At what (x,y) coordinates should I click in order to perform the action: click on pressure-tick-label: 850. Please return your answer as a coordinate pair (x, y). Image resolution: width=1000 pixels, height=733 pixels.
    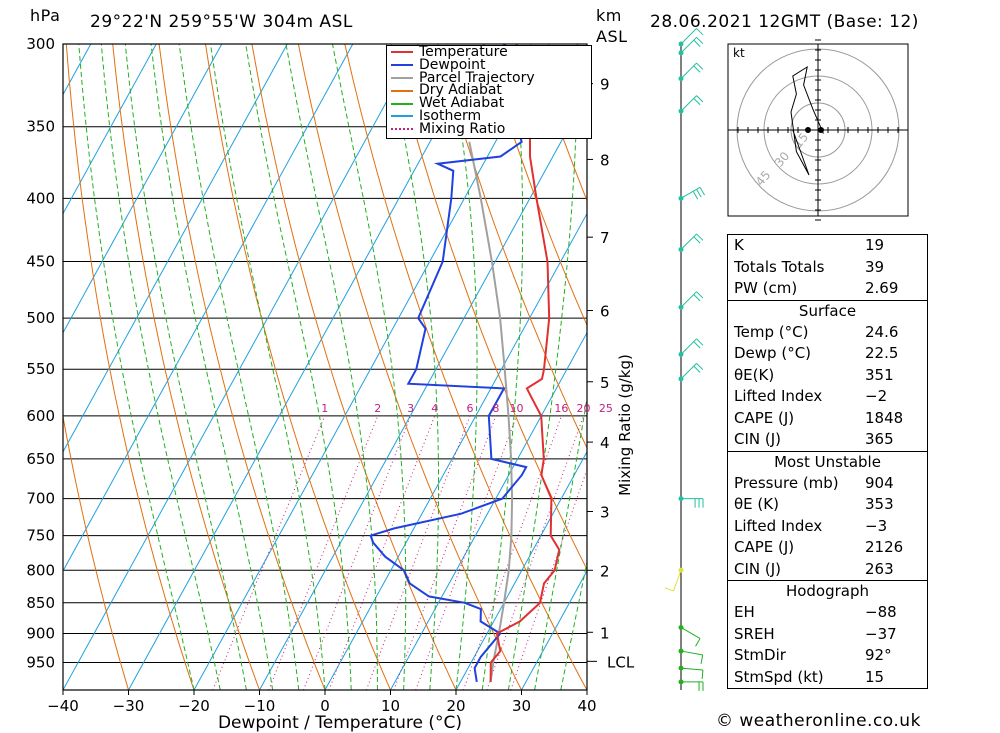
    Looking at the image, I should click on (40, 603).